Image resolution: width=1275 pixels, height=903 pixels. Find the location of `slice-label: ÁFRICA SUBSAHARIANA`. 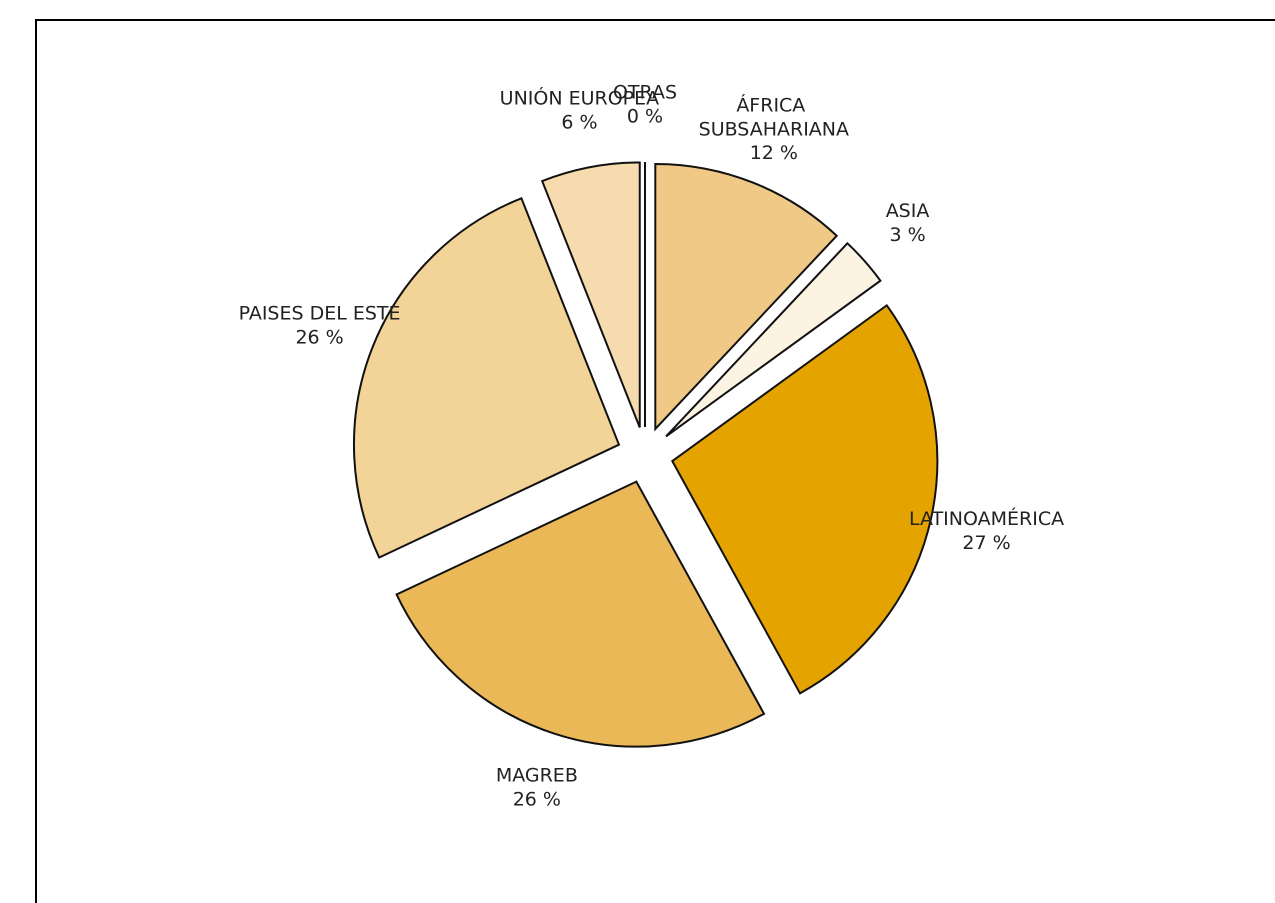

slice-label: ÁFRICA SUBSAHARIANA is located at coordinates (774, 116).